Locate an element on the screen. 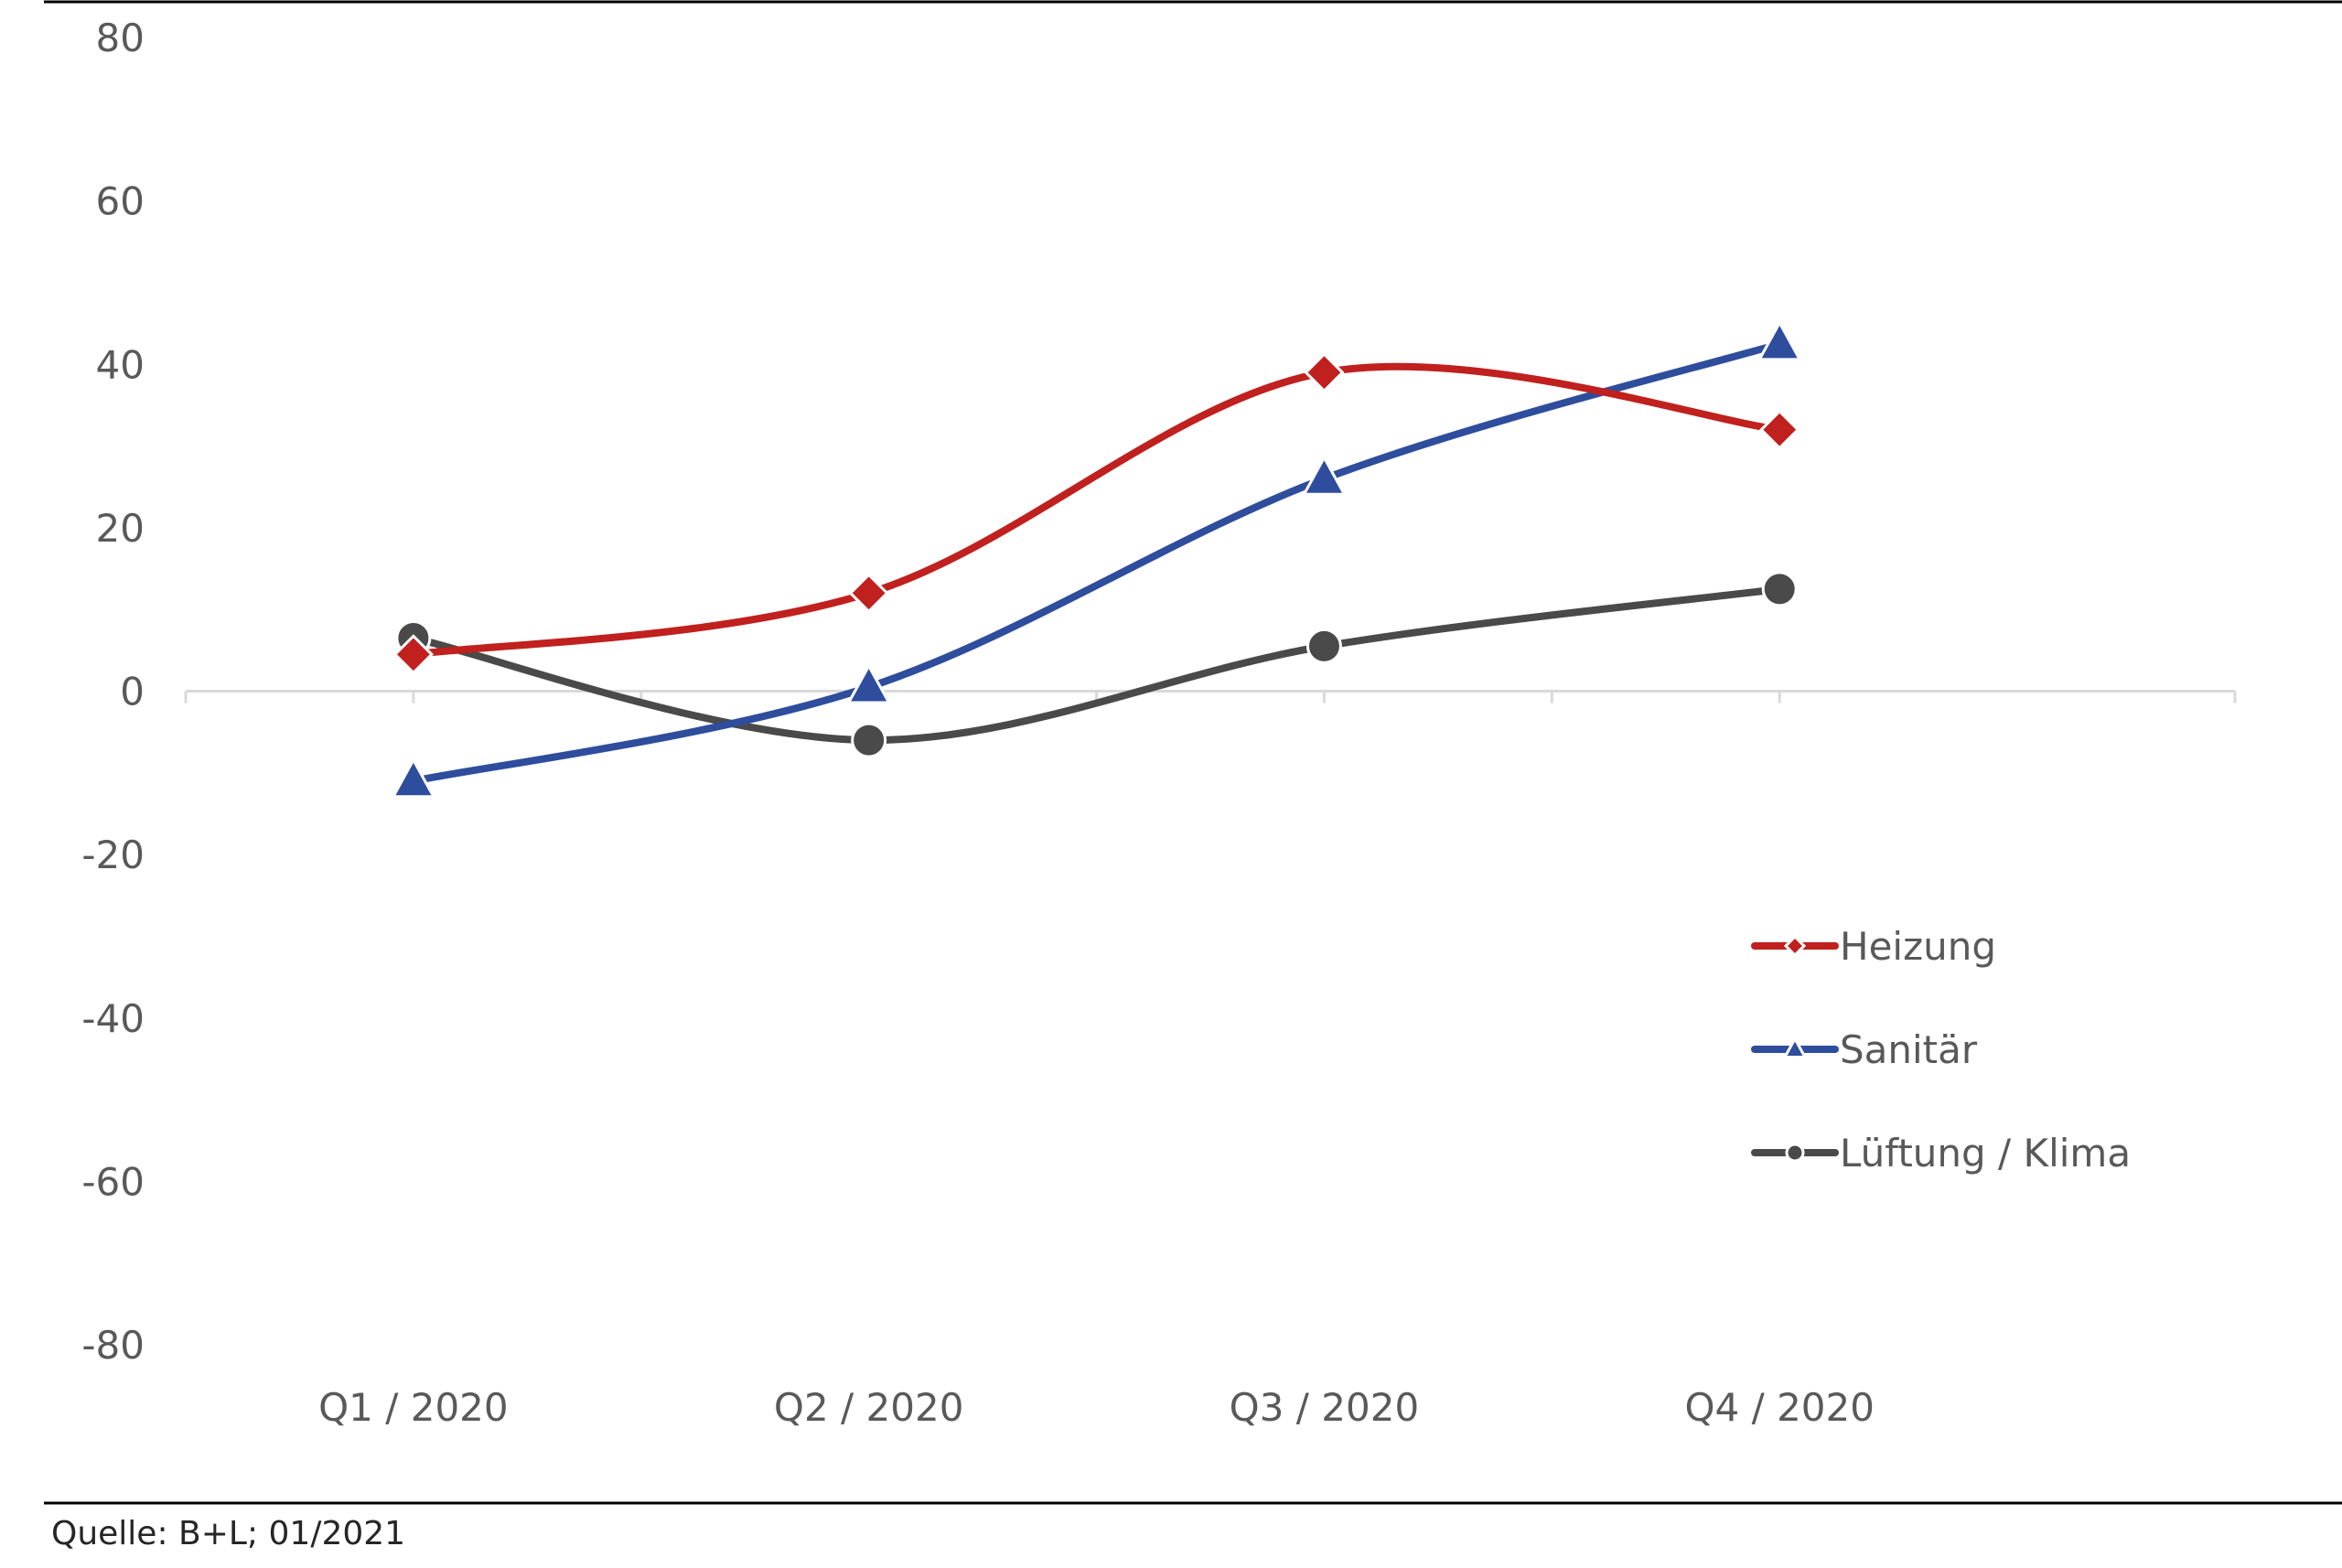 Image resolution: width=2342 pixels, height=1568 pixels. legend-label: Sanitär is located at coordinates (1909, 1049).